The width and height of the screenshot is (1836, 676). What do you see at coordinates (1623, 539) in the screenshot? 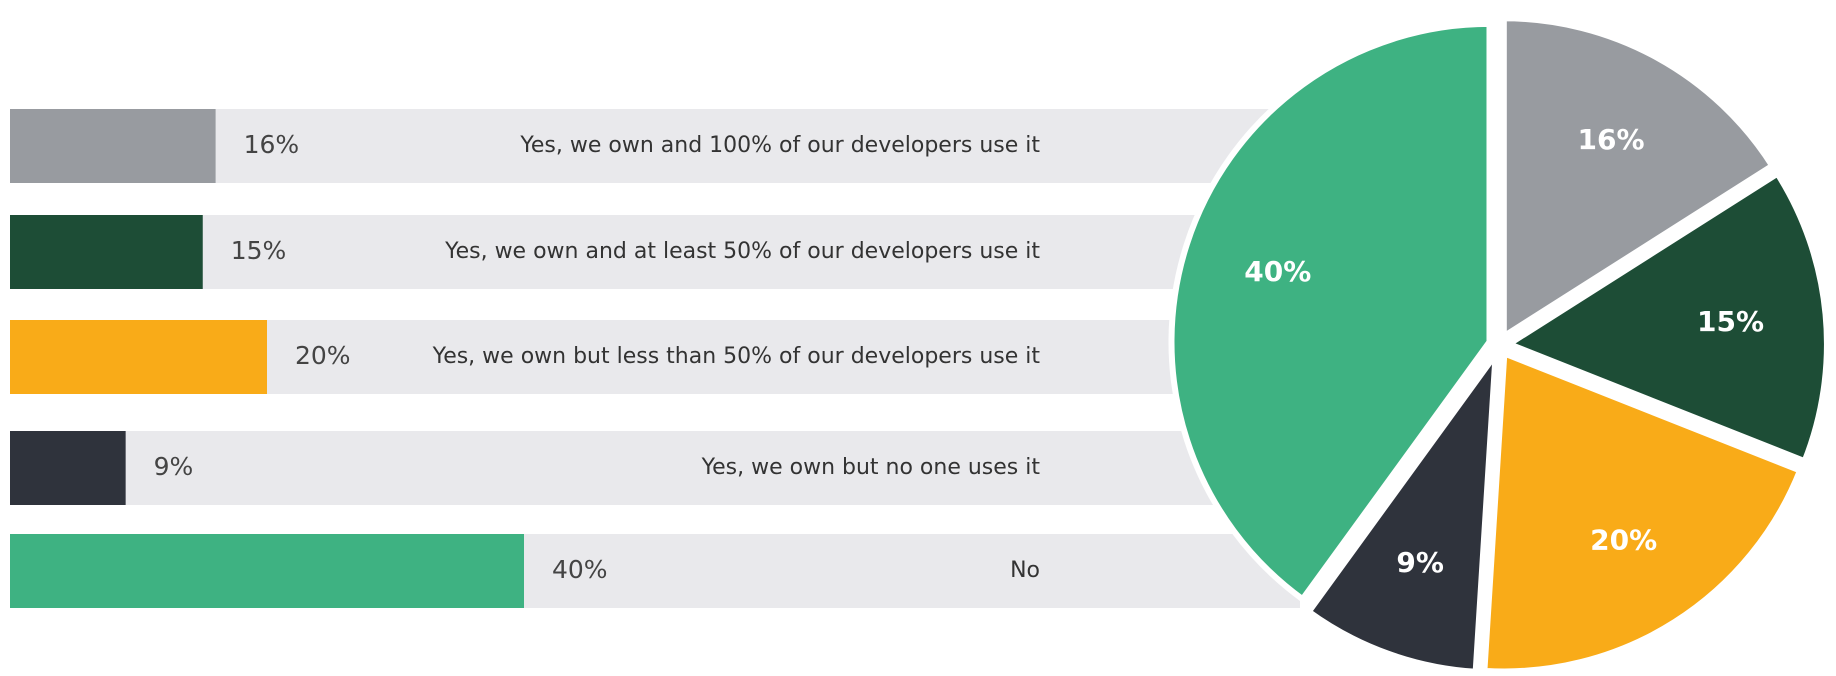
I see `pie-label: 20%` at bounding box center [1623, 539].